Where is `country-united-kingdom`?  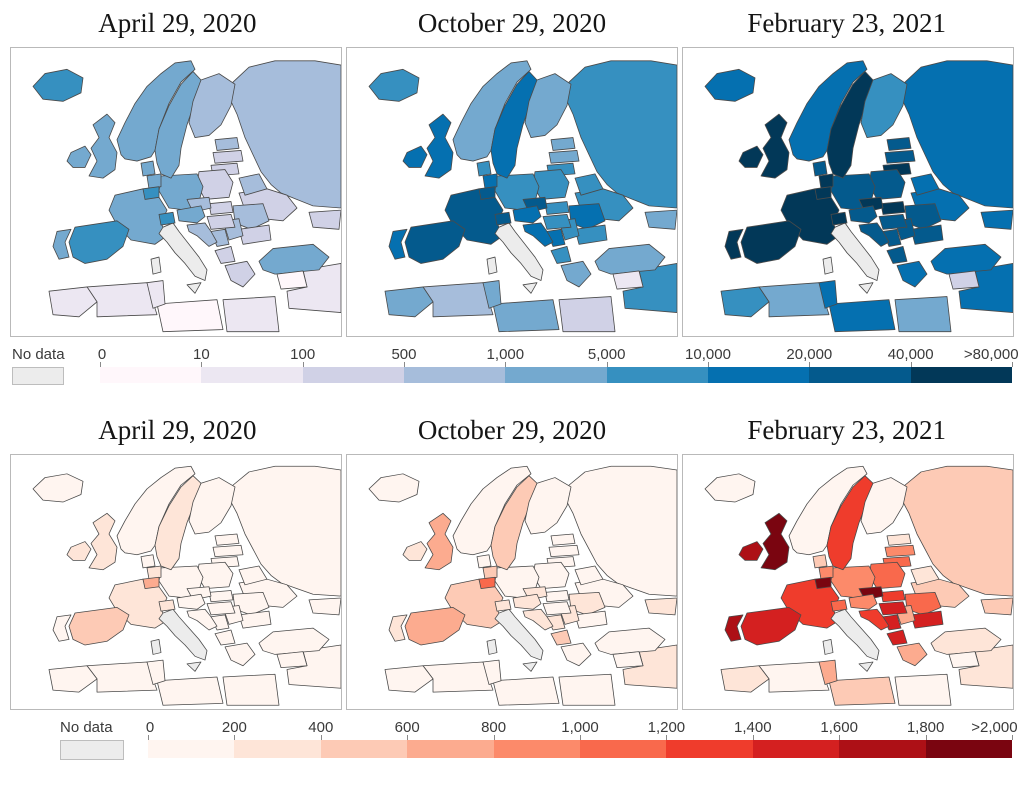 country-united-kingdom is located at coordinates (775, 146).